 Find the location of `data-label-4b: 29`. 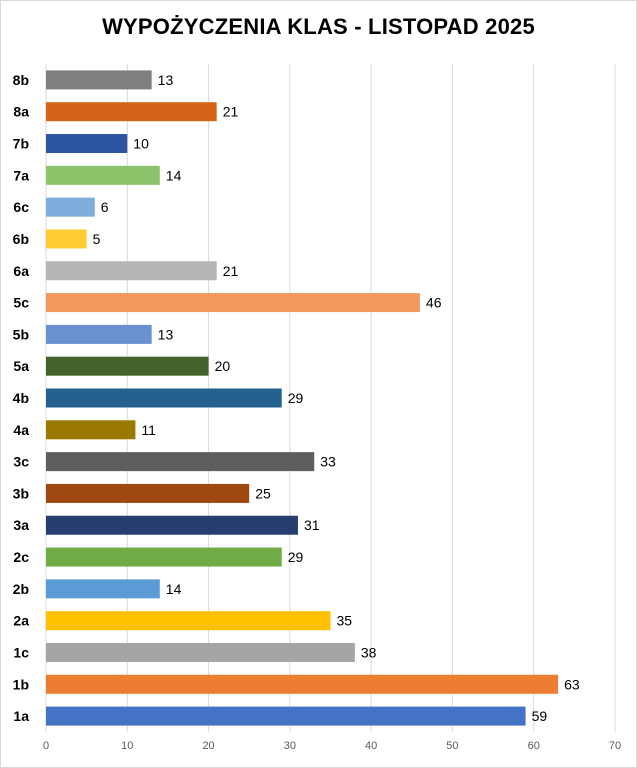

data-label-4b: 29 is located at coordinates (296, 398).